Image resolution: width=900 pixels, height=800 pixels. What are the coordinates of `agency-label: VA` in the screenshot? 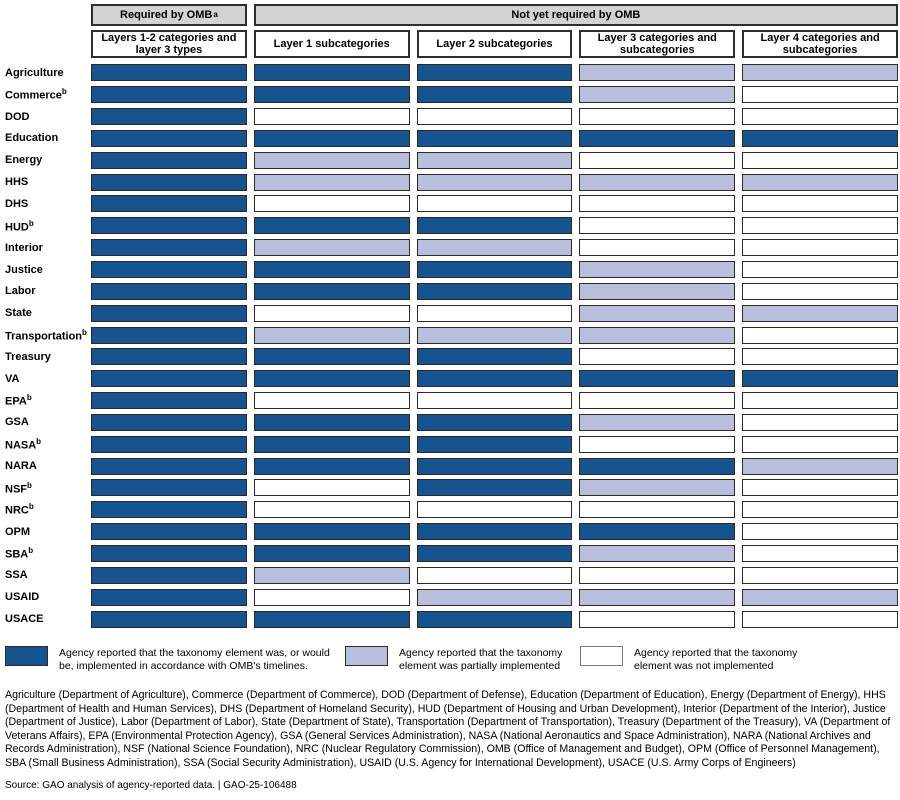 It's located at (12, 378).